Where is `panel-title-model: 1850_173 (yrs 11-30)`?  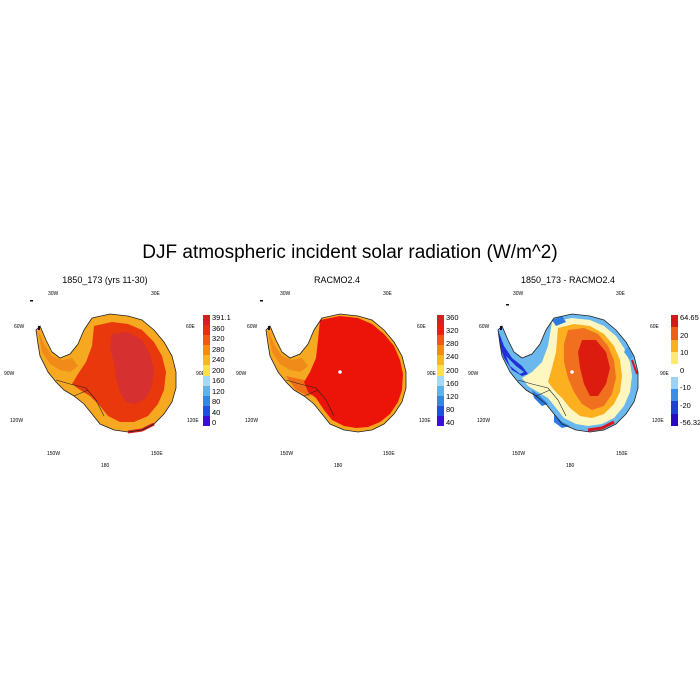
panel-title-model: 1850_173 (yrs 11-30) is located at coordinates (105, 280).